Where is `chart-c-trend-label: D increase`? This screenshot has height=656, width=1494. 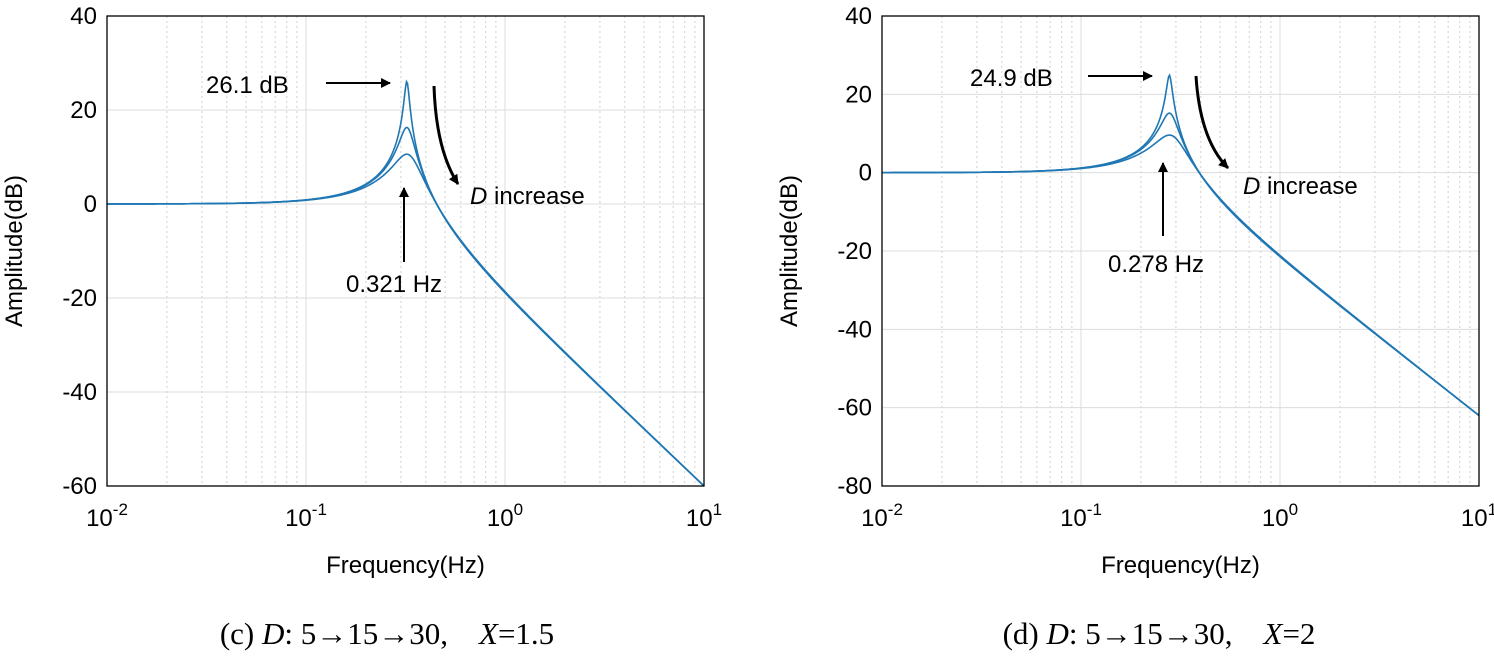
chart-c-trend-label: D increase is located at coordinates (527, 196).